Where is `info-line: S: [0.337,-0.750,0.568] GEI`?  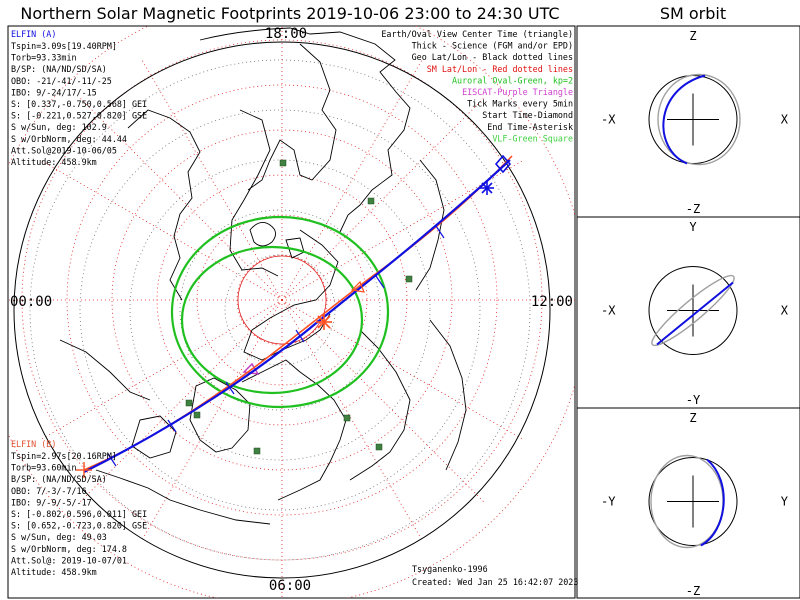
info-line: S: [0.337,-0.750,0.568] GEI is located at coordinates (79, 104).